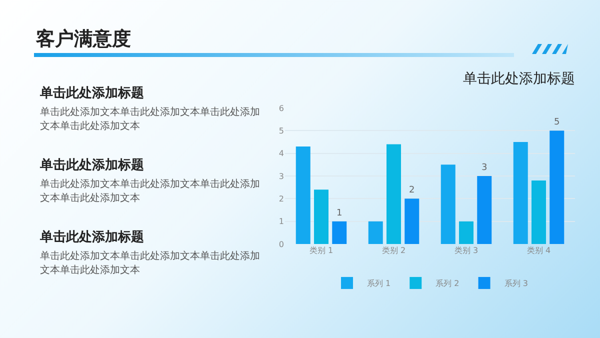  Describe the element at coordinates (516, 283) in the screenshot. I see `legend-label: 系列 3` at that location.